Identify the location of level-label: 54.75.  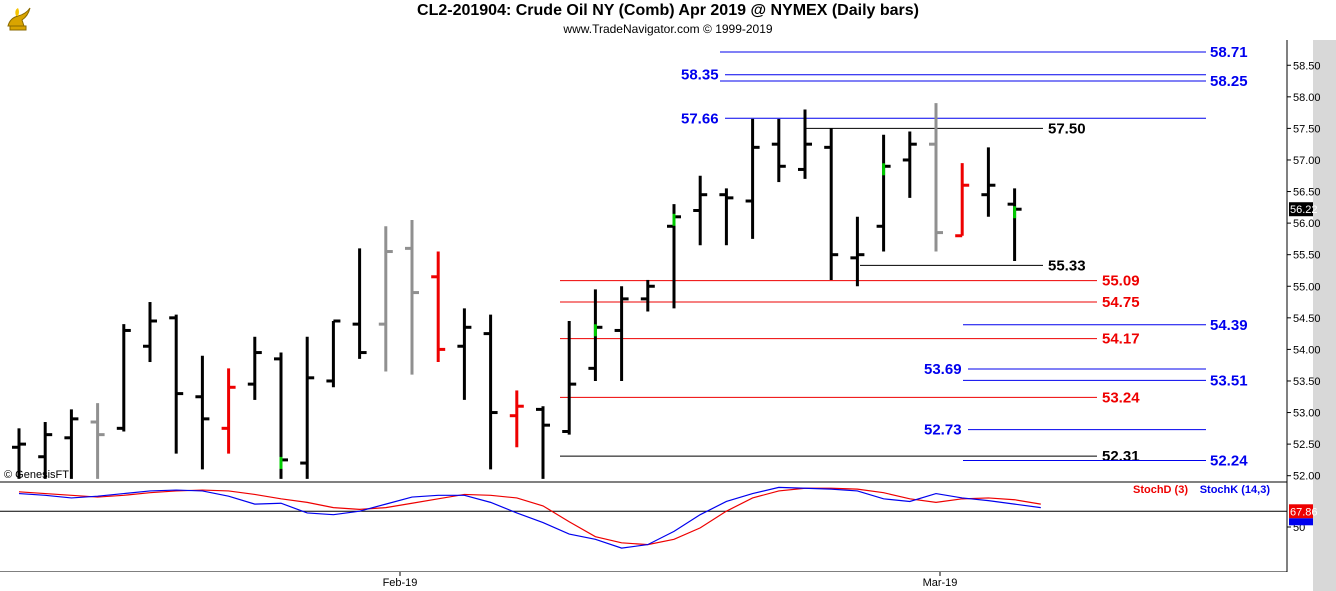
(1121, 302).